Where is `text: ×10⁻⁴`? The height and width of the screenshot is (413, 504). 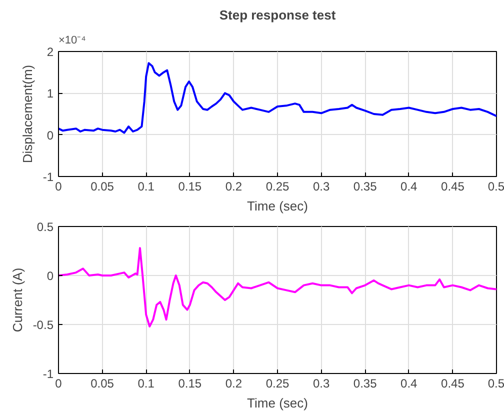 text: ×10⁻⁴ is located at coordinates (72, 40).